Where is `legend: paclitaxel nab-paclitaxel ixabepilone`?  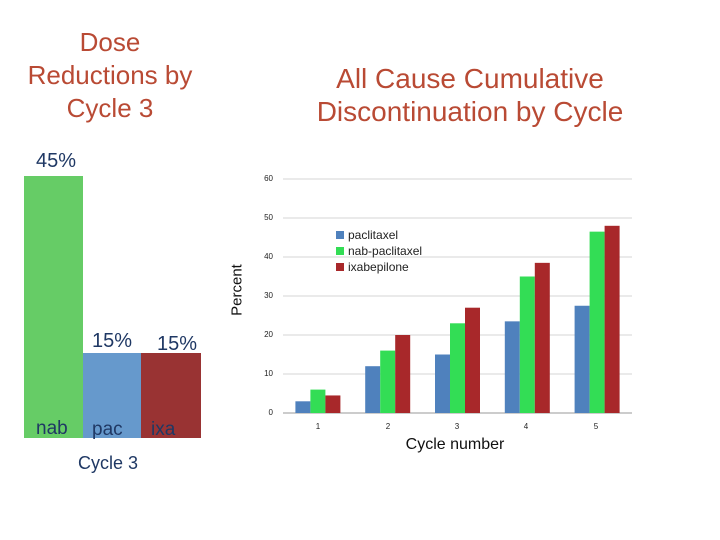
legend: paclitaxel nab-paclitaxel ixabepilone is located at coordinates (379, 251).